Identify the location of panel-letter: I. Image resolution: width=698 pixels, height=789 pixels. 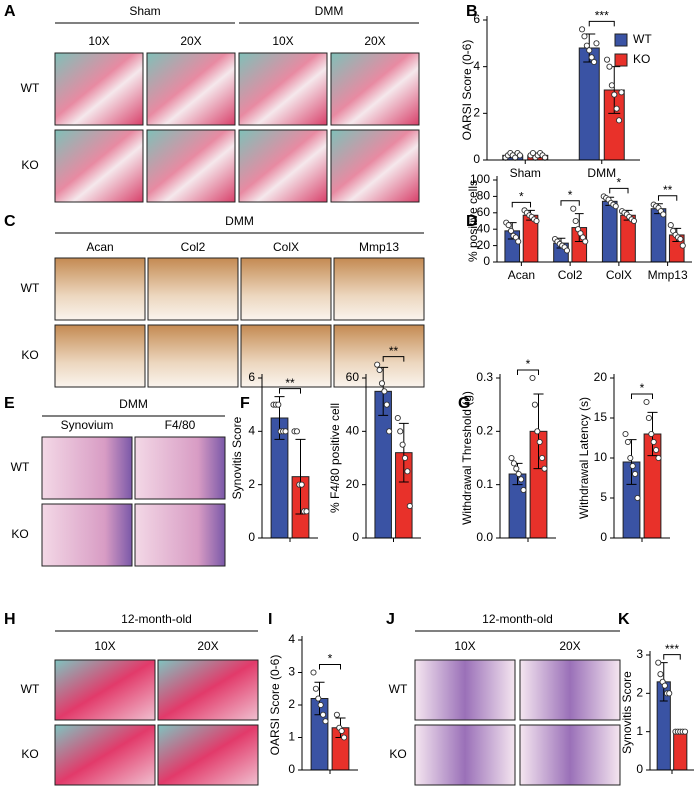
(270, 619).